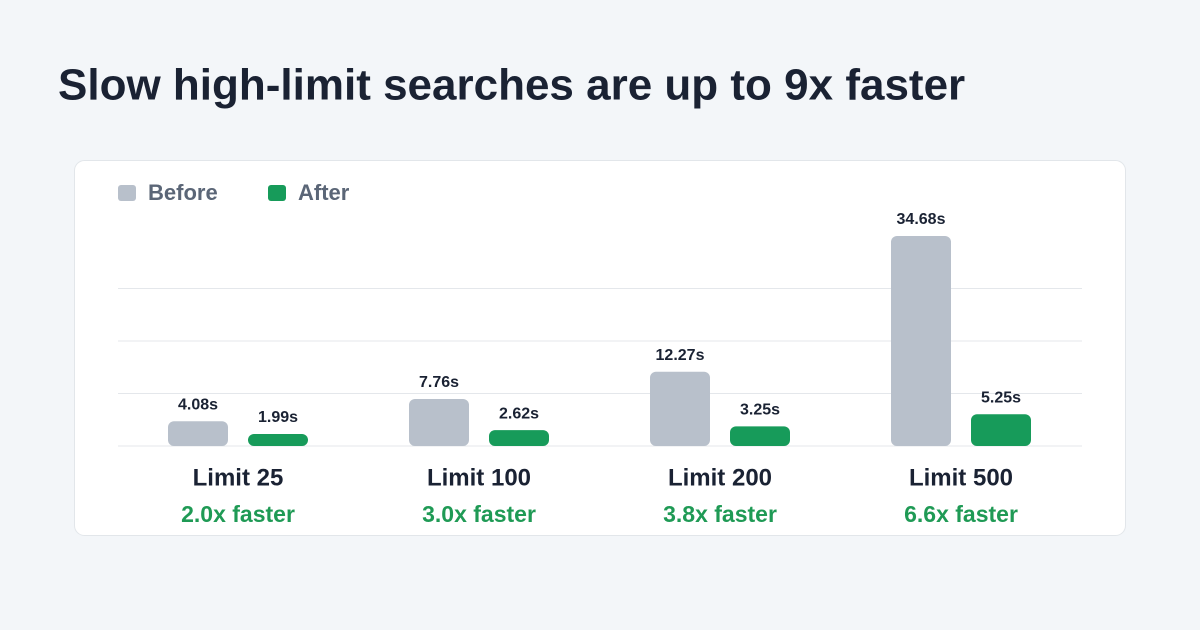 The width and height of the screenshot is (1200, 630). I want to click on x-tick-label: Limit 200, so click(720, 477).